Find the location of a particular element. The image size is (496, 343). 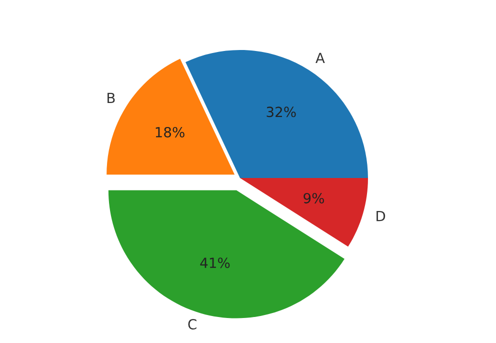

slice-label: C is located at coordinates (192, 324).